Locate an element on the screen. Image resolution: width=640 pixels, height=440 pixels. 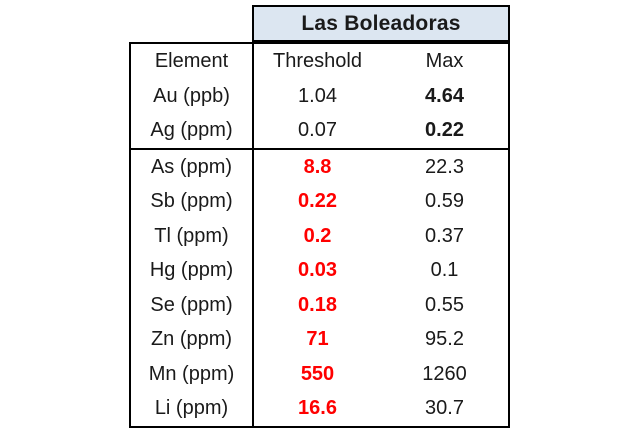
threshold-cell: 0.22 is located at coordinates (317, 201).